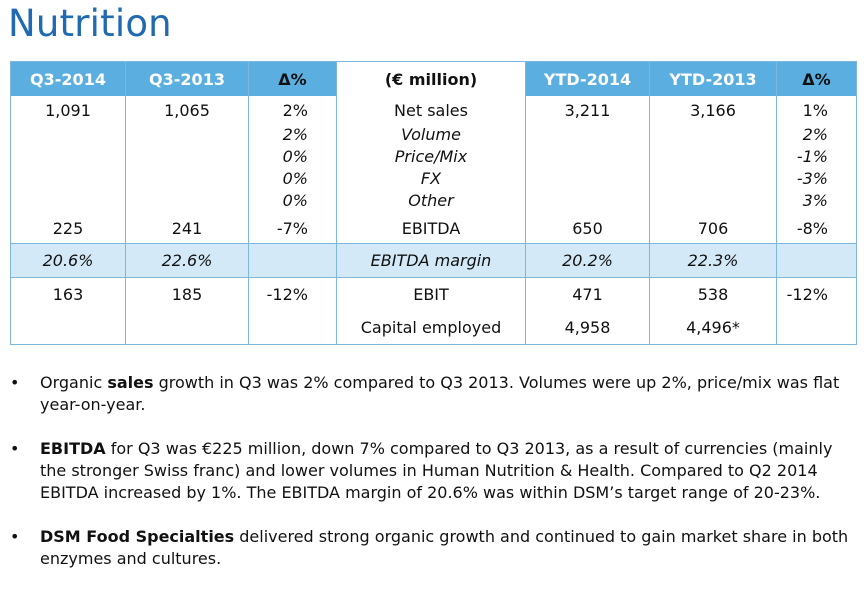 Image resolution: width=864 pixels, height=592 pixels. What do you see at coordinates (431, 293) in the screenshot?
I see `row-label: EBIT` at bounding box center [431, 293].